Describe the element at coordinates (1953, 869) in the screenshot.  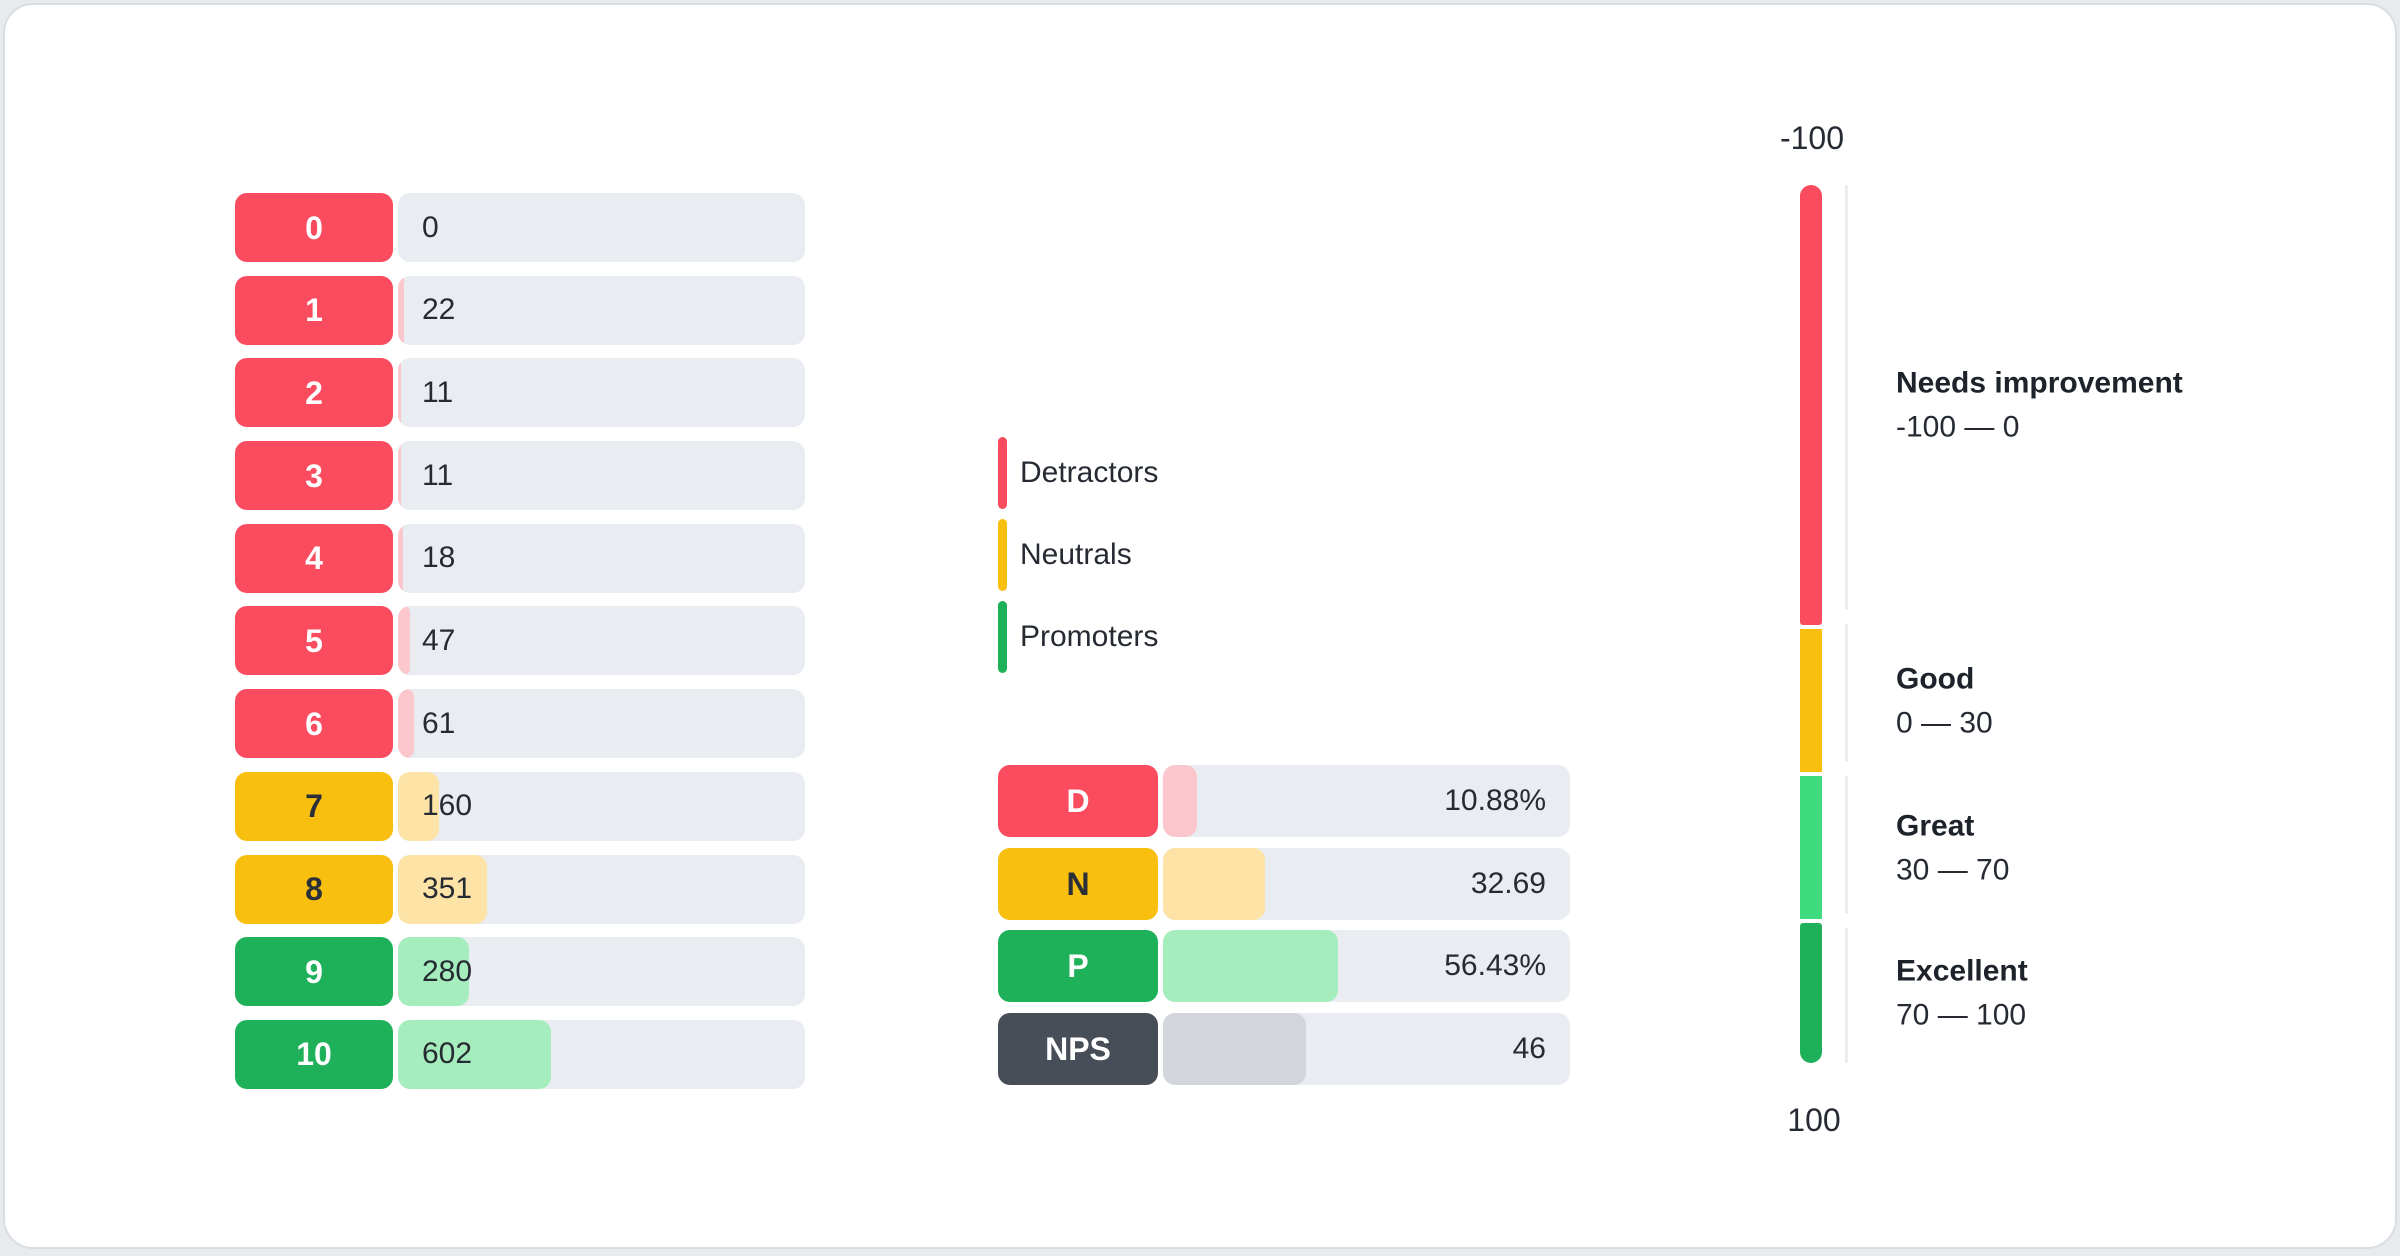
I see `gauge-zone-range: 30 — 70` at that location.